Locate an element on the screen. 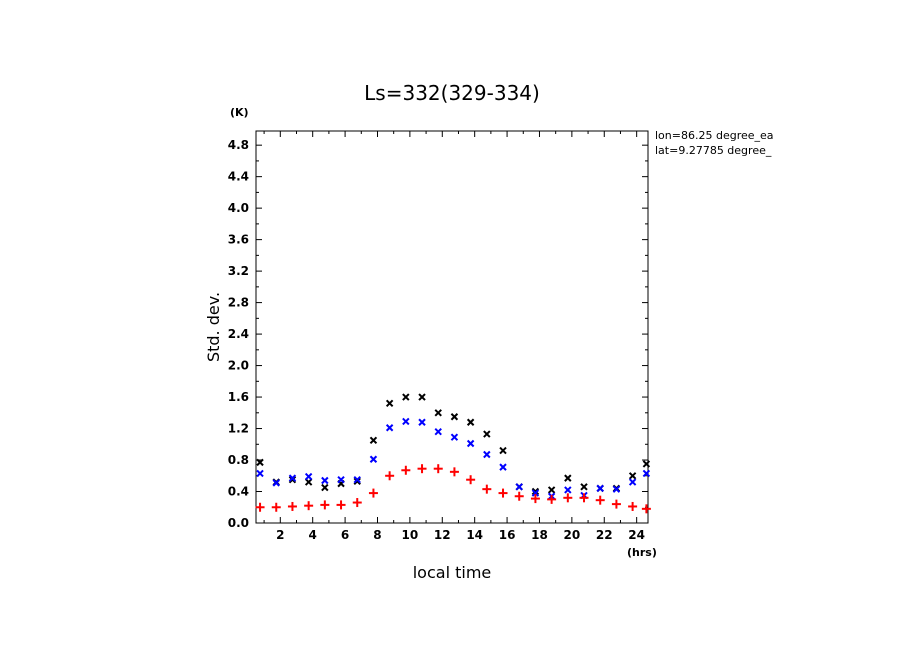 This screenshot has width=904, height=654. y-tick-label: 2.8 is located at coordinates (238, 303).